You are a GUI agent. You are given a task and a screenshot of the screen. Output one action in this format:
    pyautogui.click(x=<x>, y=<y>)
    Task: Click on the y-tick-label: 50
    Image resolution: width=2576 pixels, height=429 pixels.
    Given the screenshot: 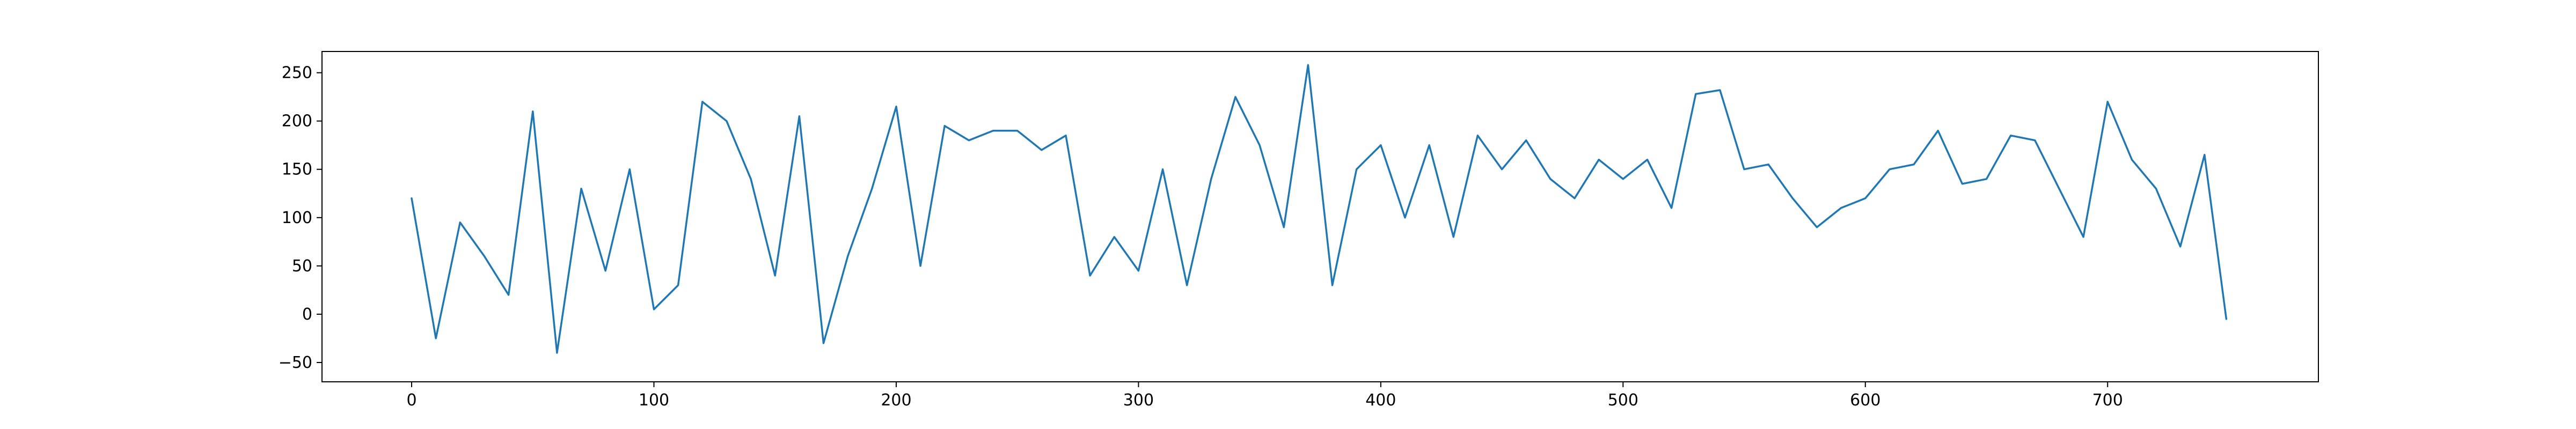 What is the action you would take?
    pyautogui.click(x=302, y=266)
    